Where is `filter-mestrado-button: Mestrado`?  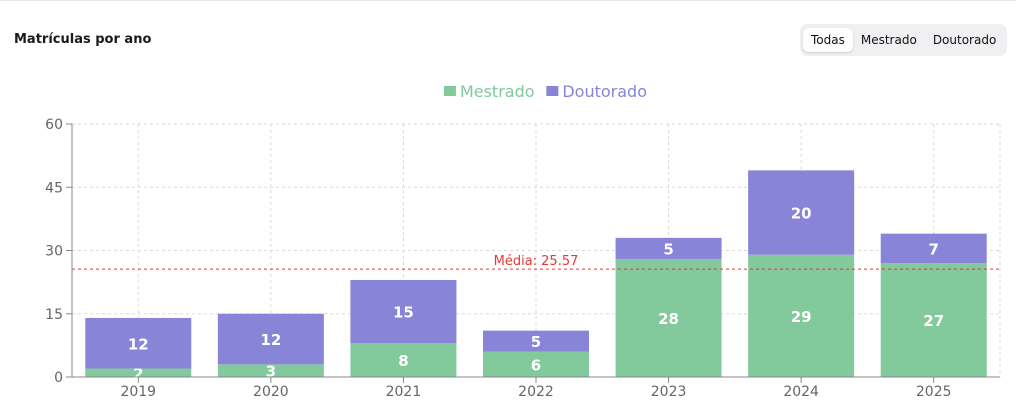
filter-mestrado-button: Mestrado is located at coordinates (888, 40).